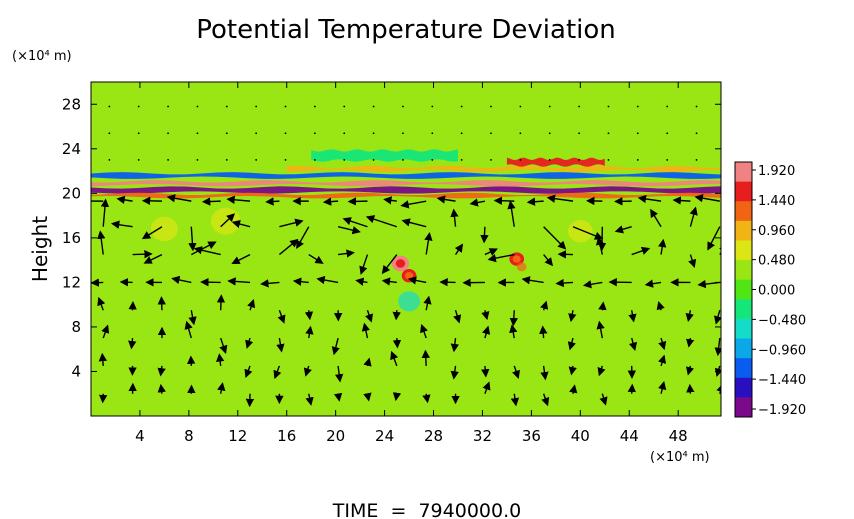 The height and width of the screenshot is (519, 854). Describe the element at coordinates (335, 436) in the screenshot. I see `x-tick-label: 20` at that location.